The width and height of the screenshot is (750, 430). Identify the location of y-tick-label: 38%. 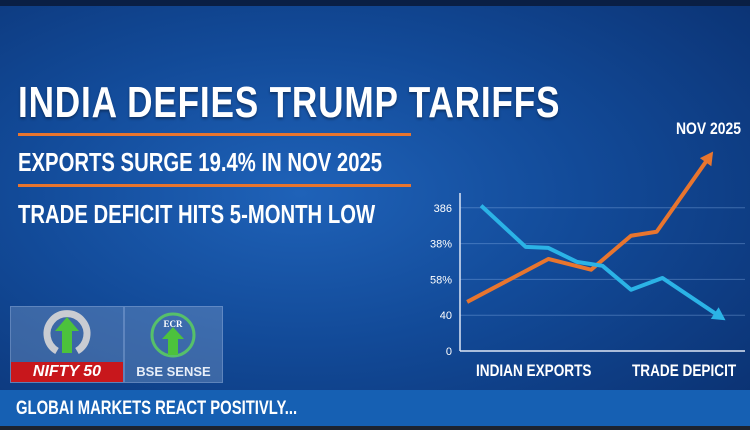
(441, 245).